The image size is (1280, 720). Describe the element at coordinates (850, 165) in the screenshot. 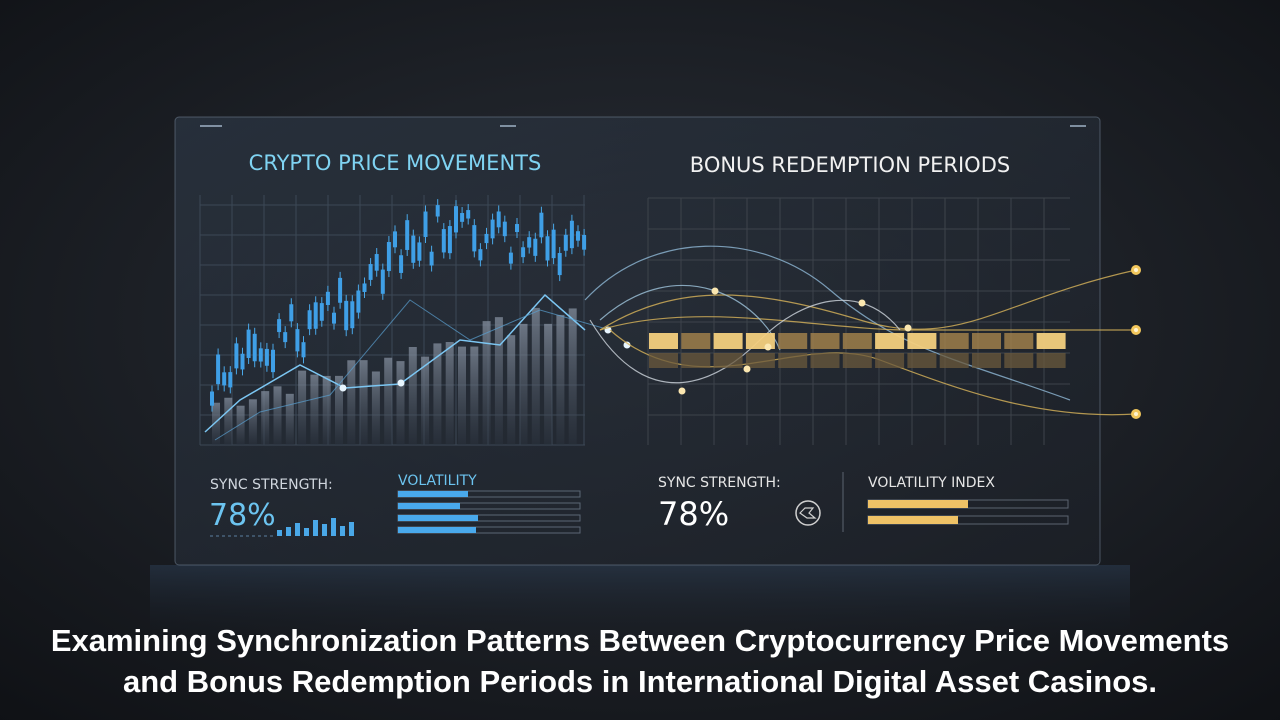

I see `right-title: BONUS REDEMPTION PERIODS` at that location.